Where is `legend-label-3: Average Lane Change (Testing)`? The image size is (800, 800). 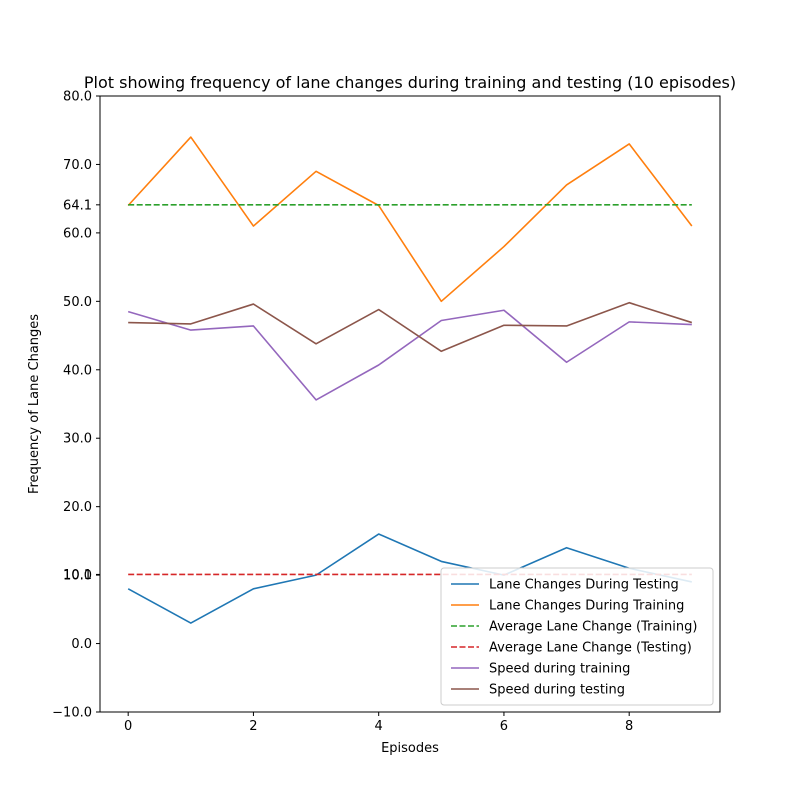
legend-label-3: Average Lane Change (Testing) is located at coordinates (590, 648).